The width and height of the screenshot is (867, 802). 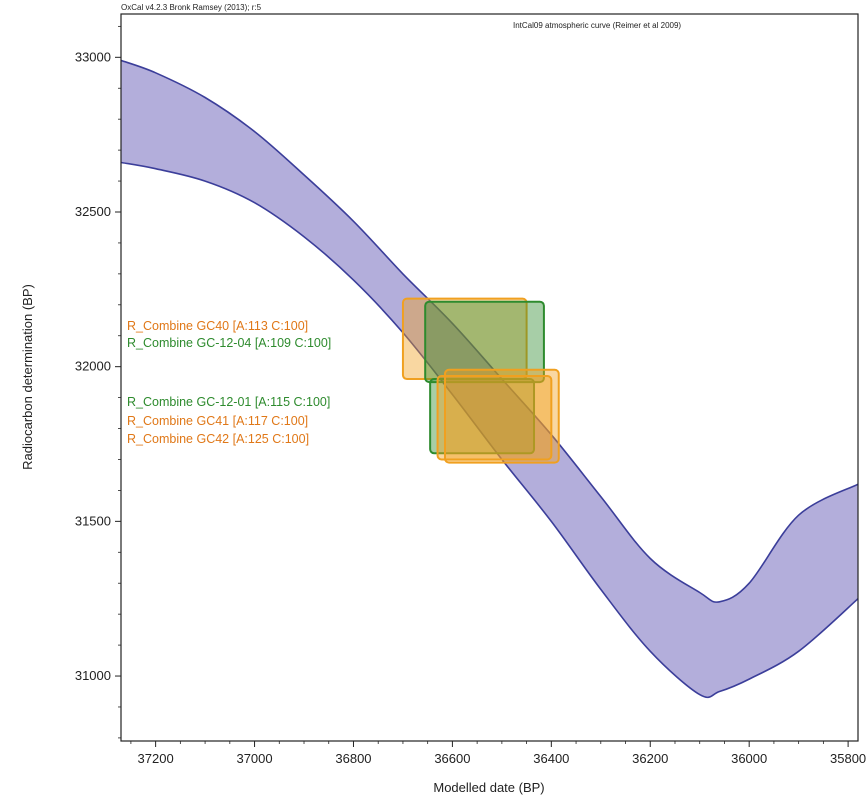 I want to click on sample-label-4: R_Combine GC41 [A:117 C:100], so click(x=217, y=421).